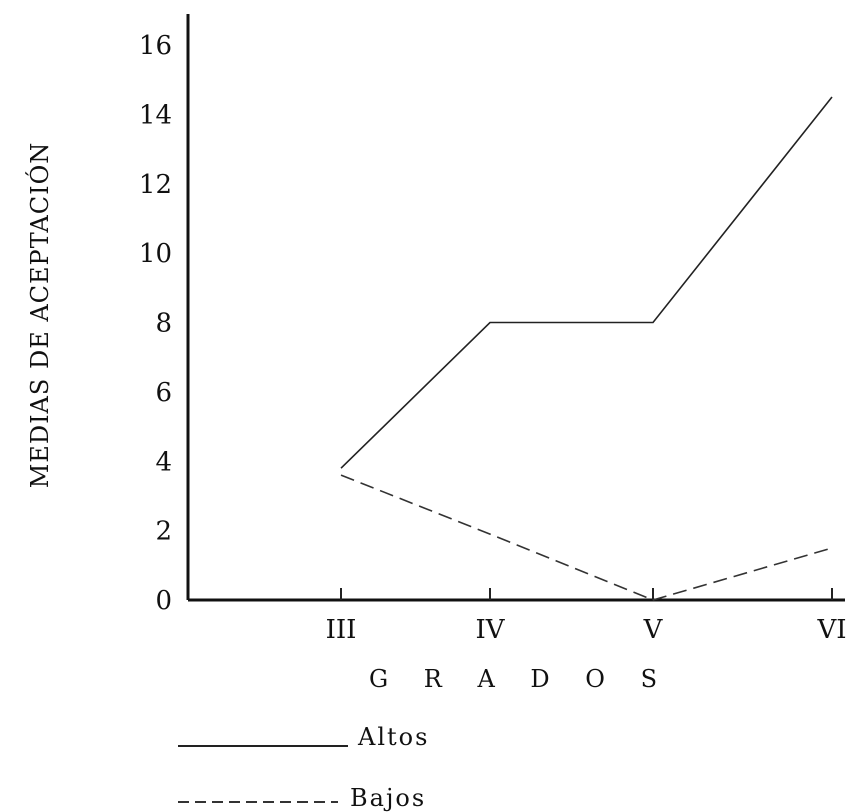 The image size is (859, 812). What do you see at coordinates (388, 798) in the screenshot?
I see `legend-label-bajos: Bajos` at bounding box center [388, 798].